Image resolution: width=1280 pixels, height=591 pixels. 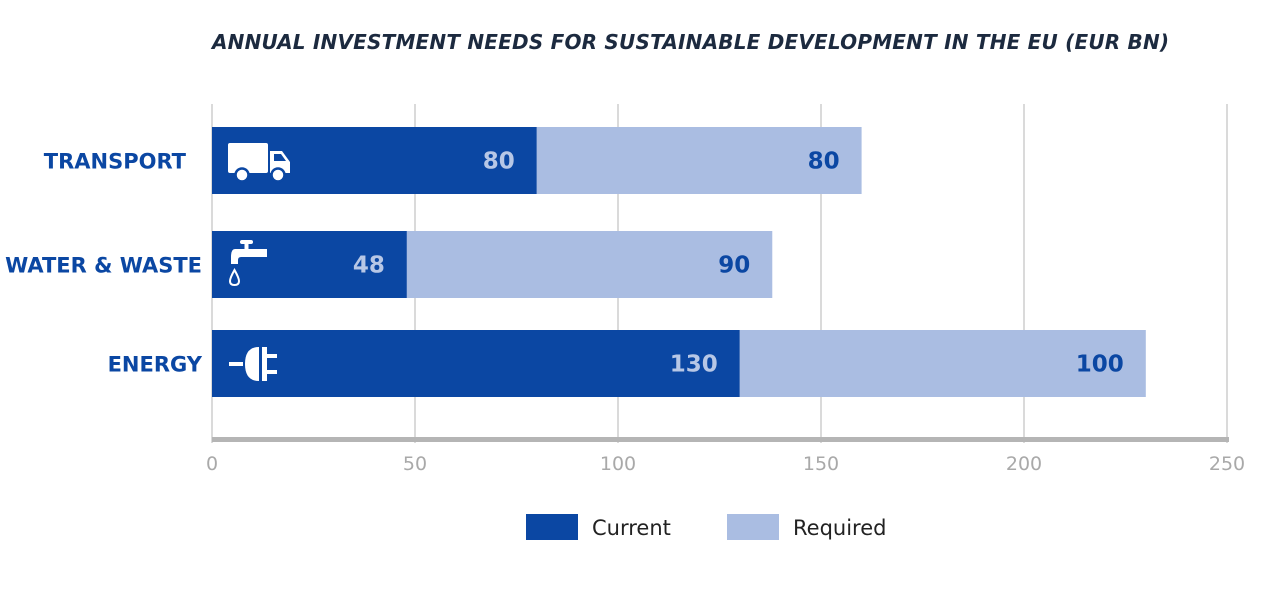 I want to click on data-label-required-2: 100, so click(x=1100, y=365).